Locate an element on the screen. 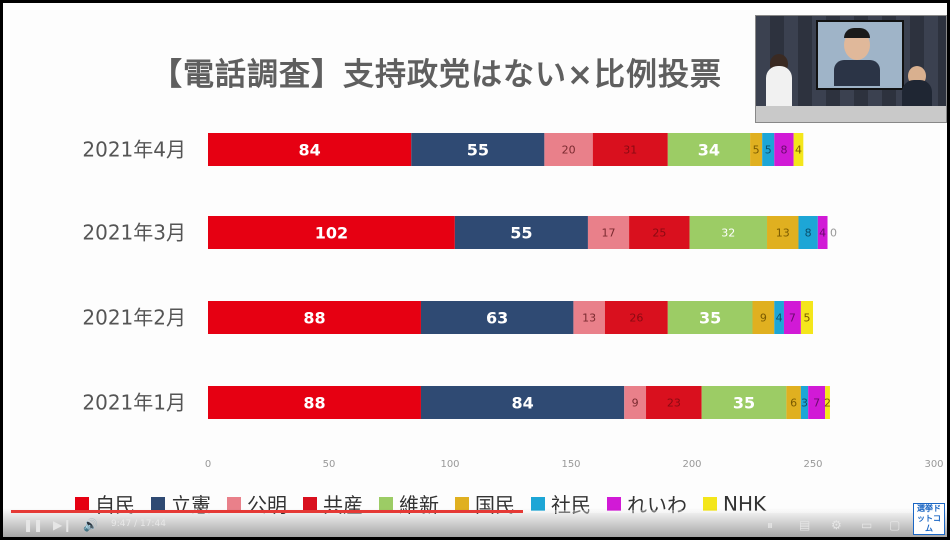 The image size is (950, 540). x-tick-label: 100 is located at coordinates (449, 464).